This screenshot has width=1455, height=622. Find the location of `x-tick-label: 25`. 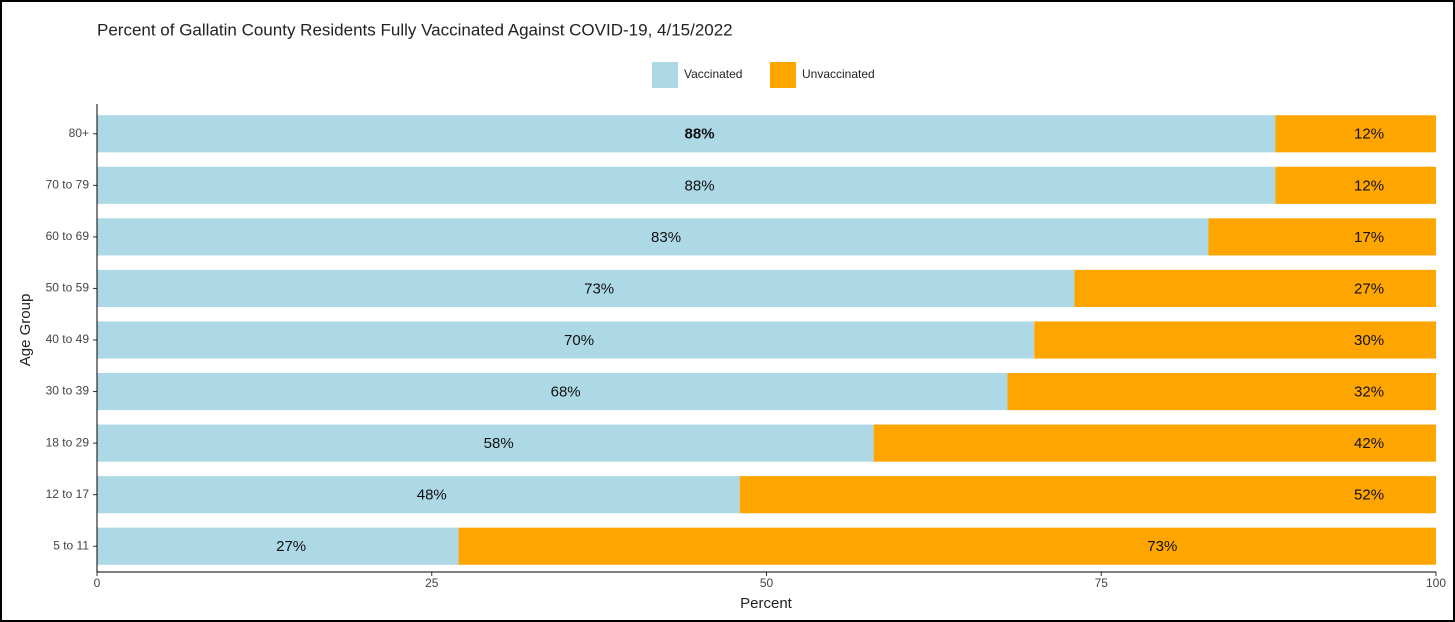

x-tick-label: 25 is located at coordinates (432, 583).